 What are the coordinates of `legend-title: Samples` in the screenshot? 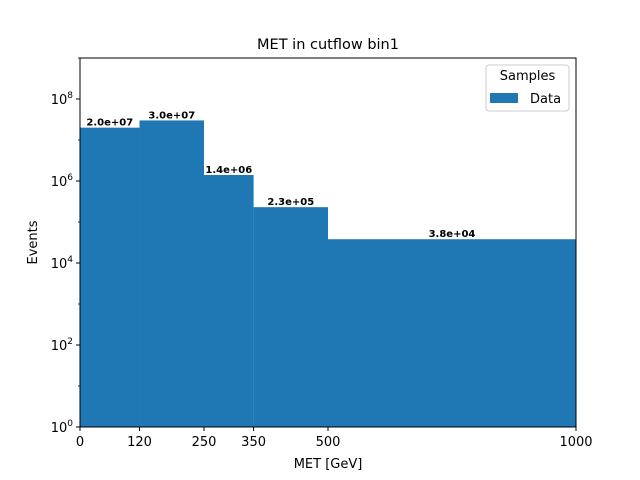 It's located at (528, 76).